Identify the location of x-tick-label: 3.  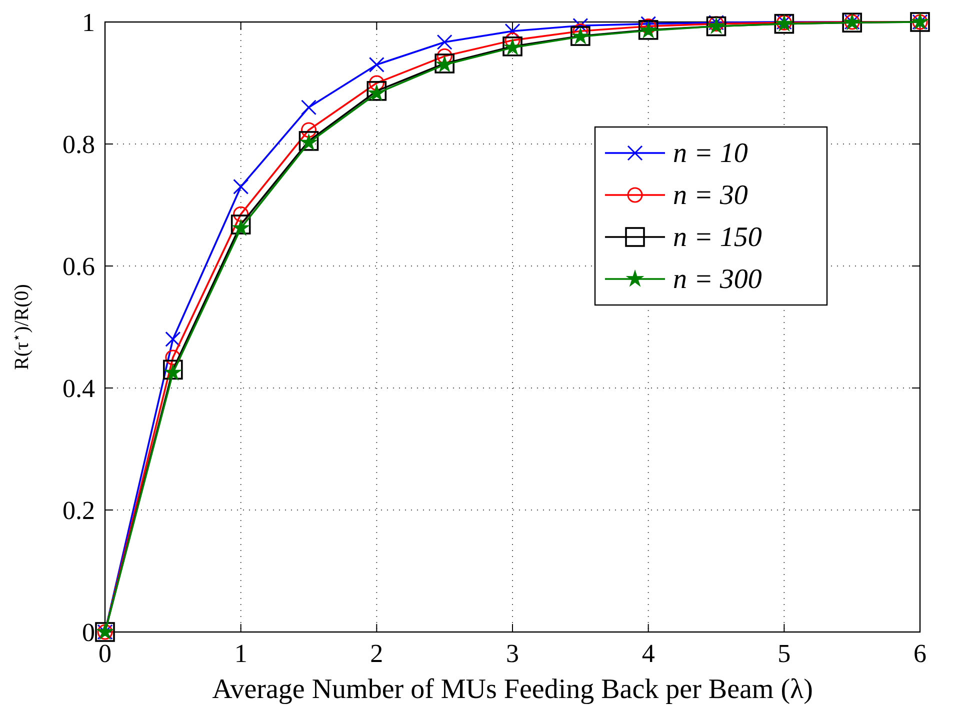
(512, 653).